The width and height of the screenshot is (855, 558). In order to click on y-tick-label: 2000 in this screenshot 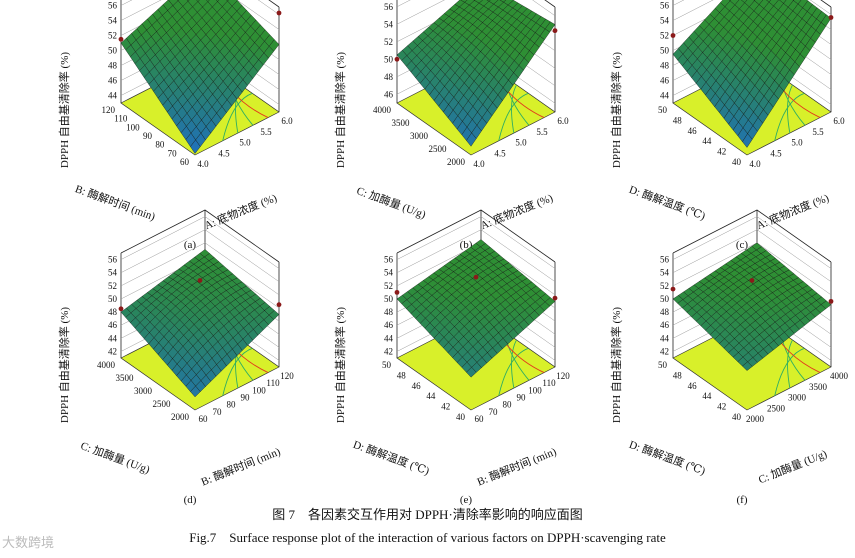, I will do `click(180, 417)`.